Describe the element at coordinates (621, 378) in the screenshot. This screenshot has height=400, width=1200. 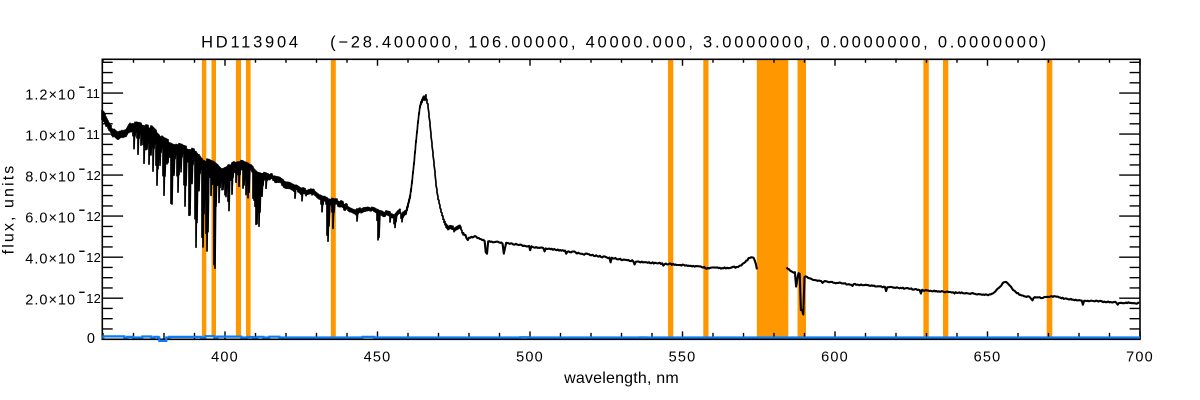
I see `svg-text: wavelength, nm` at that location.